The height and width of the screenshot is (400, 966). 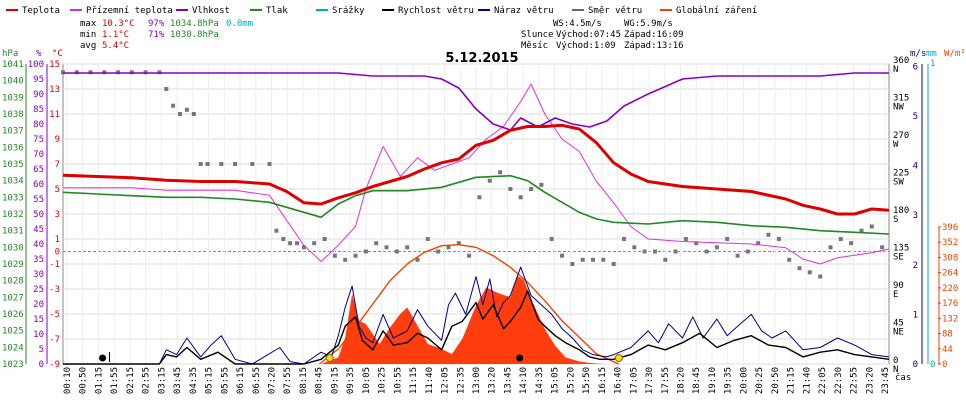 What do you see at coordinates (947, 335) in the screenshot?
I see `rad-tick-7: 88` at bounding box center [947, 335].